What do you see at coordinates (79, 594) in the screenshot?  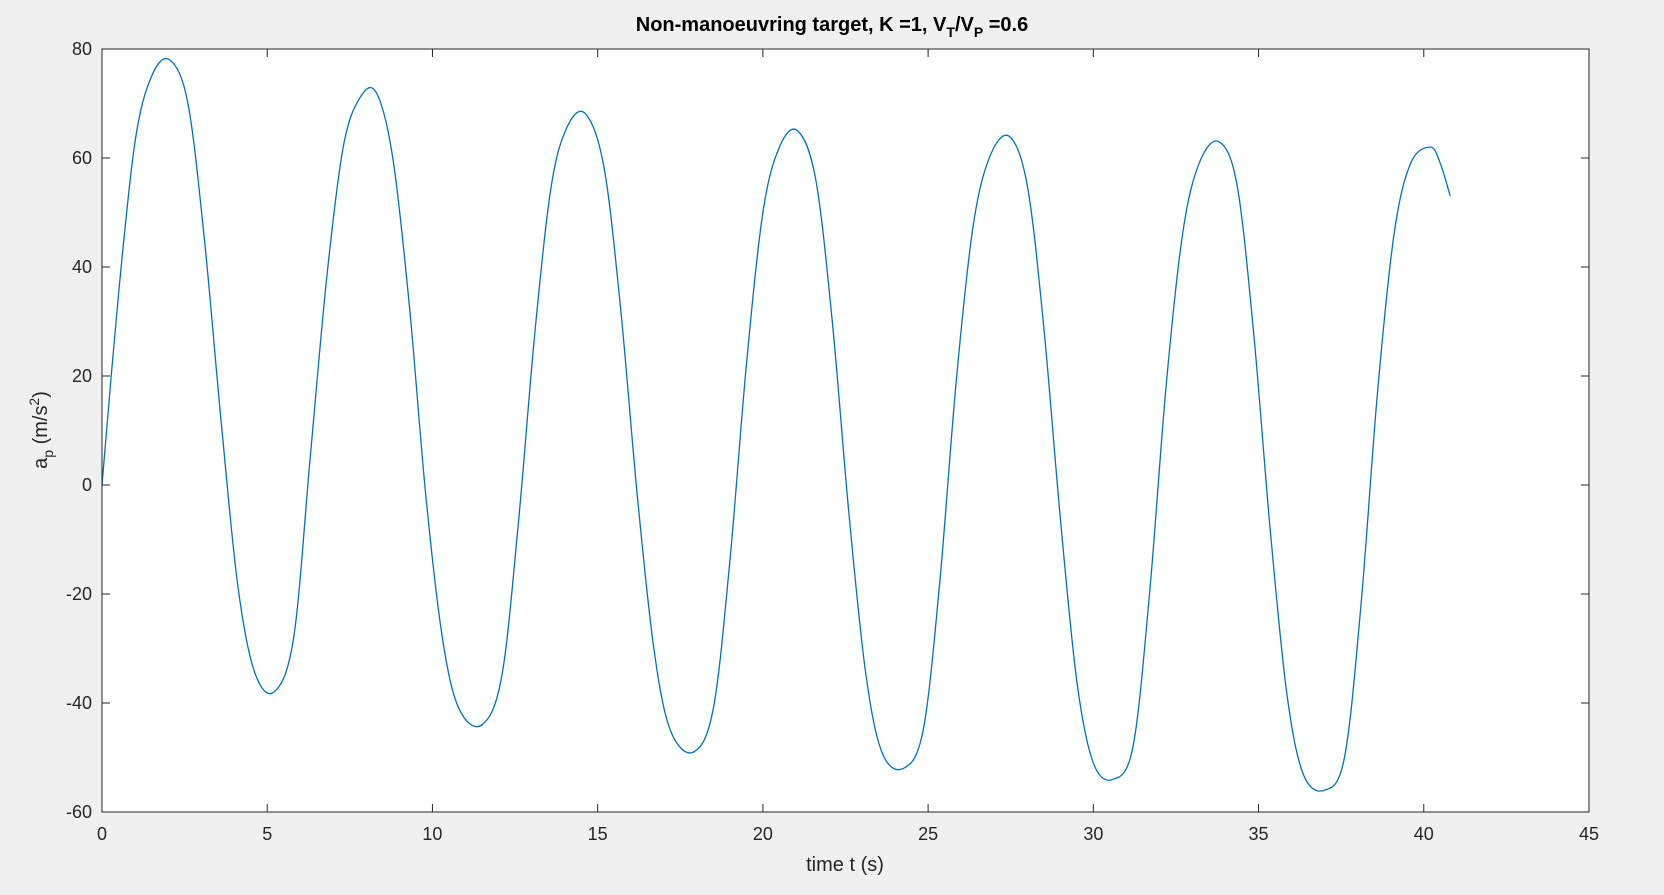 I see `y-tick-label: -20` at bounding box center [79, 594].